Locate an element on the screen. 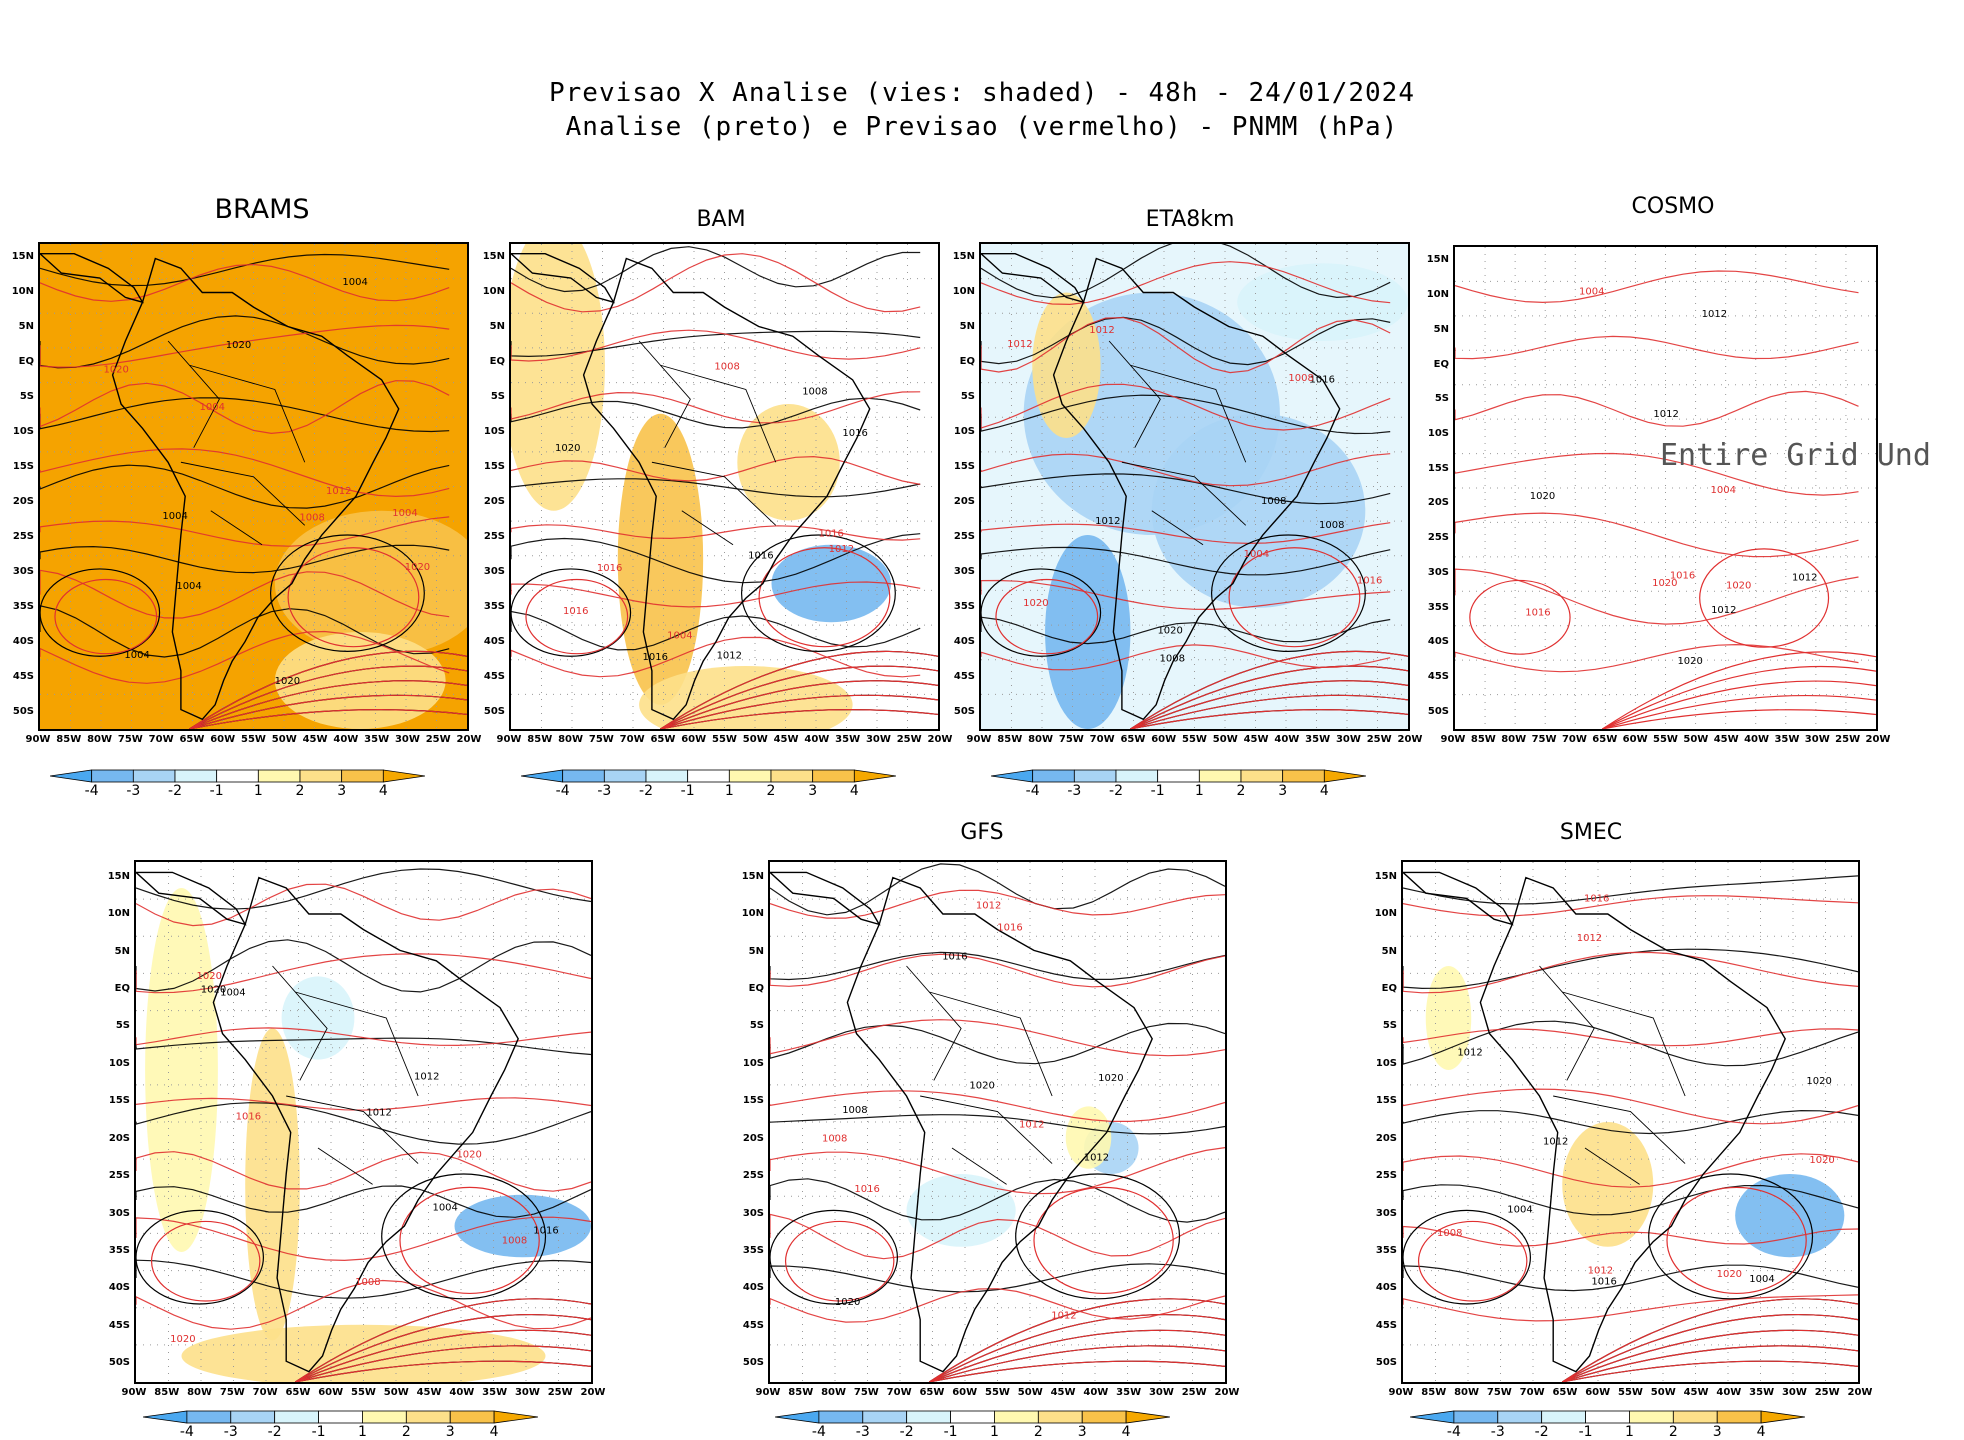 The height and width of the screenshot is (1440, 1964). colorbar-tick-label: 1 is located at coordinates (1629, 1432).